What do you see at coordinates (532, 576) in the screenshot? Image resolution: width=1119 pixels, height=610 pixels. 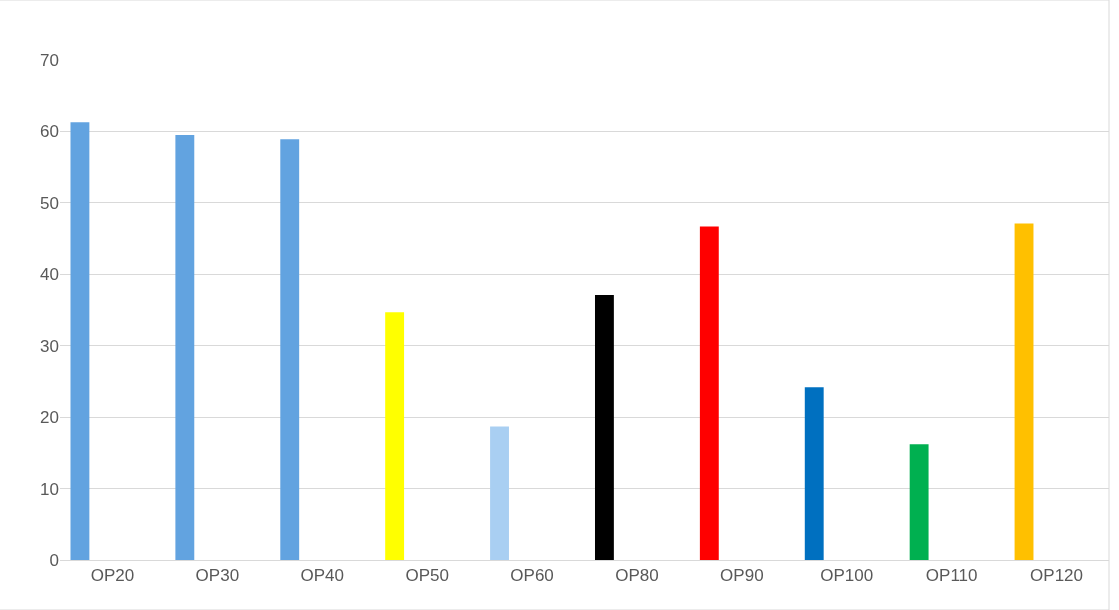 I see `x-tick-label: OP60` at bounding box center [532, 576].